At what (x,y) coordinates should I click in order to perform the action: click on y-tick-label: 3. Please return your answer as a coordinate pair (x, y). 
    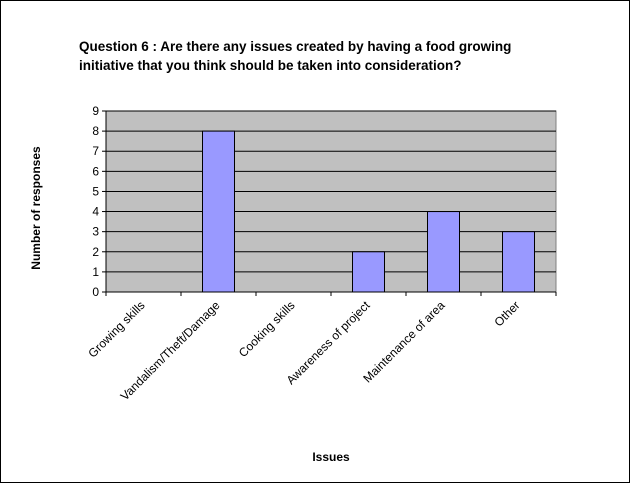
    Looking at the image, I should click on (95, 232).